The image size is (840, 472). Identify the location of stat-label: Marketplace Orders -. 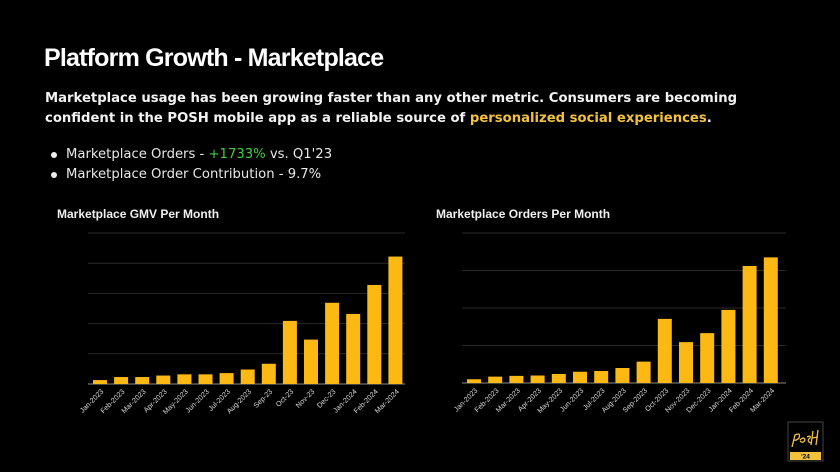
(137, 154).